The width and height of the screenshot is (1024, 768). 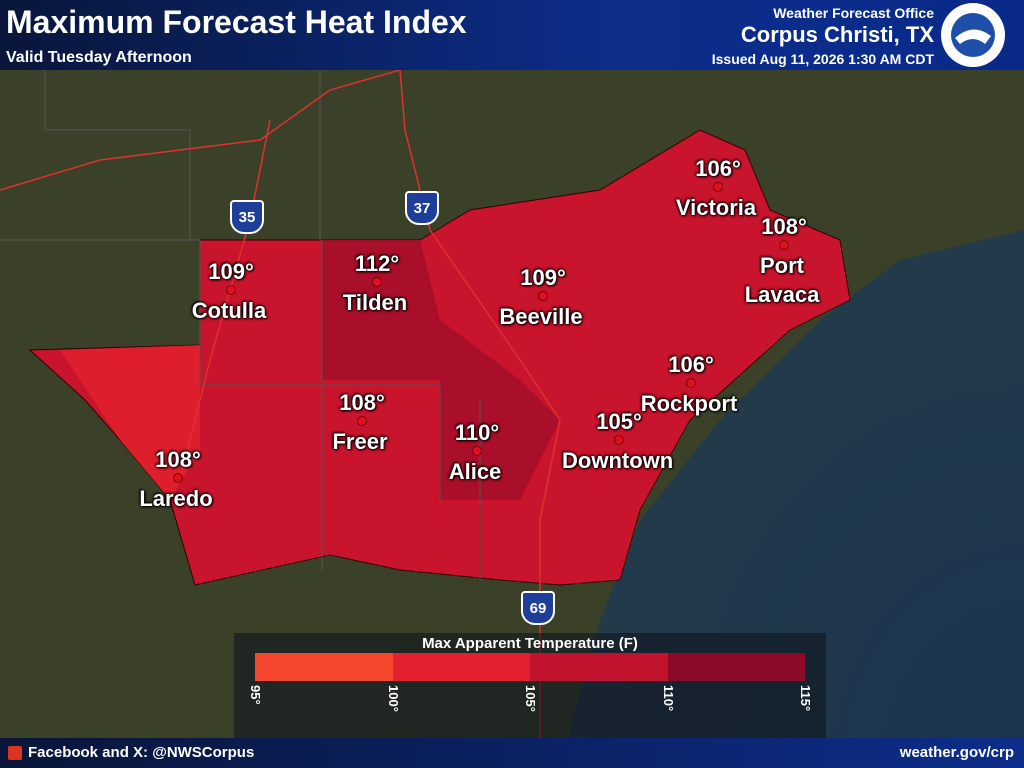 I want to click on warm-zone, so click(x=130, y=422).